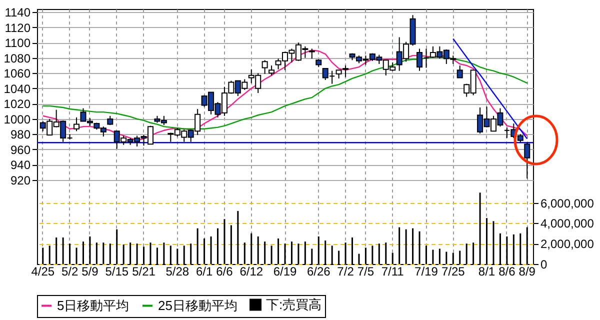 Image resolution: width=600 pixels, height=320 pixels. What do you see at coordinates (117, 271) in the screenshot?
I see `x-tick-label: 5/15` at bounding box center [117, 271].